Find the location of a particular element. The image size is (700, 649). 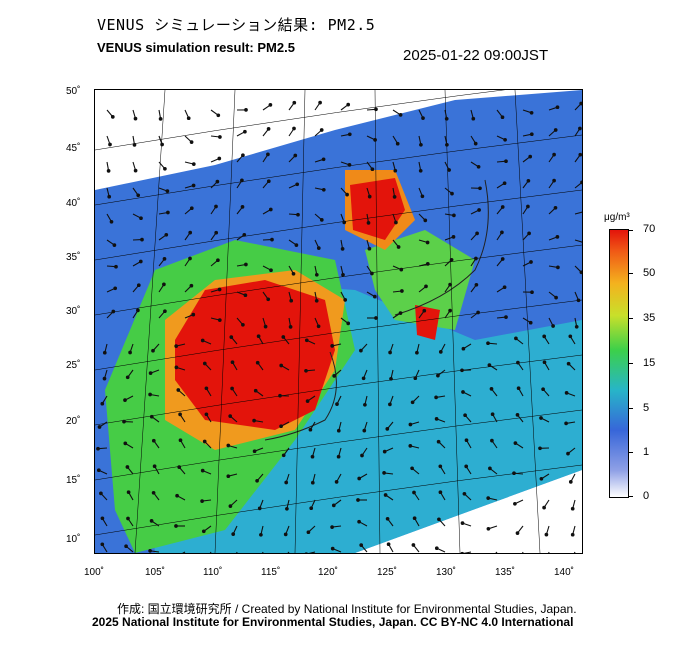

colorbar-tick-label: 5 is located at coordinates (646, 408).